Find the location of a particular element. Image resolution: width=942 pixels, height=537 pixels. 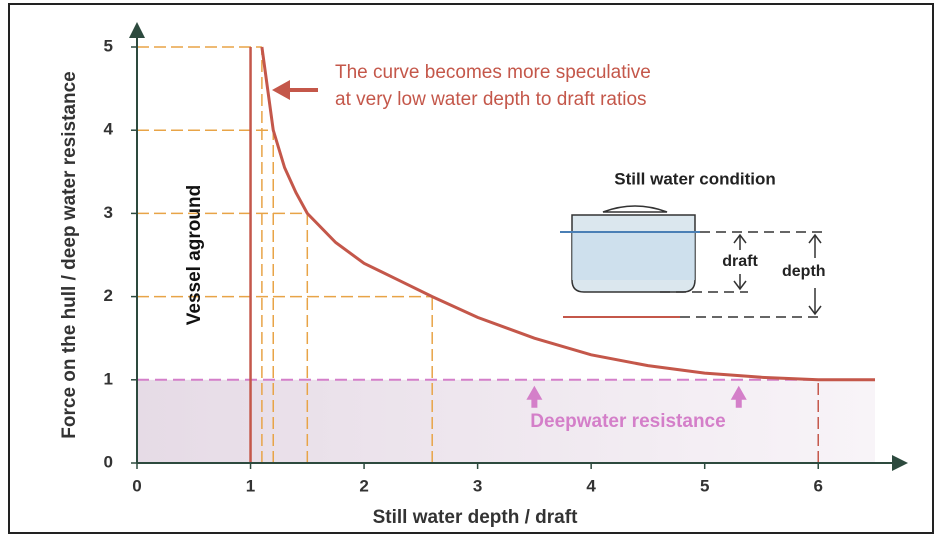

y-tick-label: 5 is located at coordinates (108, 45).